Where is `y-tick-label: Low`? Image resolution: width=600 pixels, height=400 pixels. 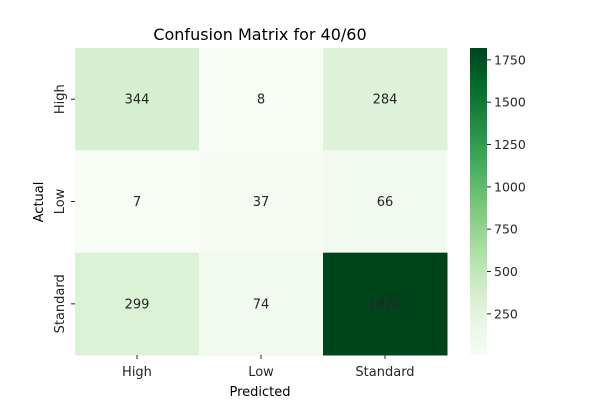
y-tick-label: Low is located at coordinates (60, 201).